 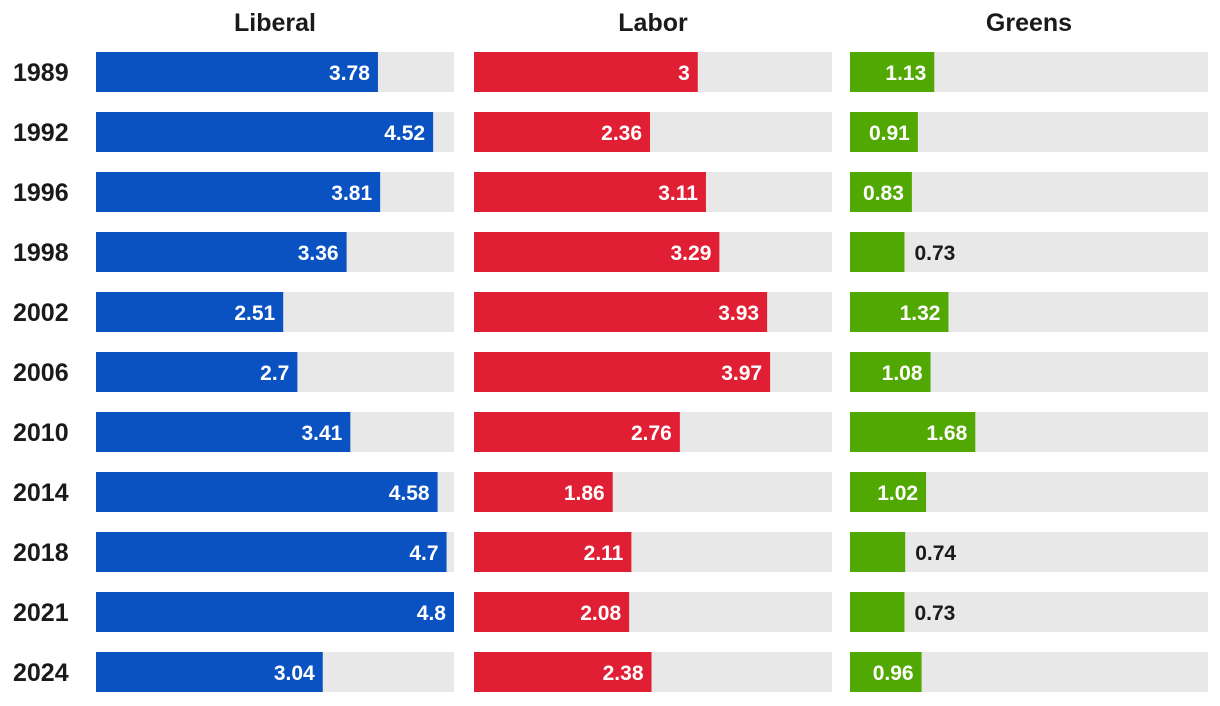 What do you see at coordinates (889, 133) in the screenshot?
I see `value-label-greens-1992: 0.91` at bounding box center [889, 133].